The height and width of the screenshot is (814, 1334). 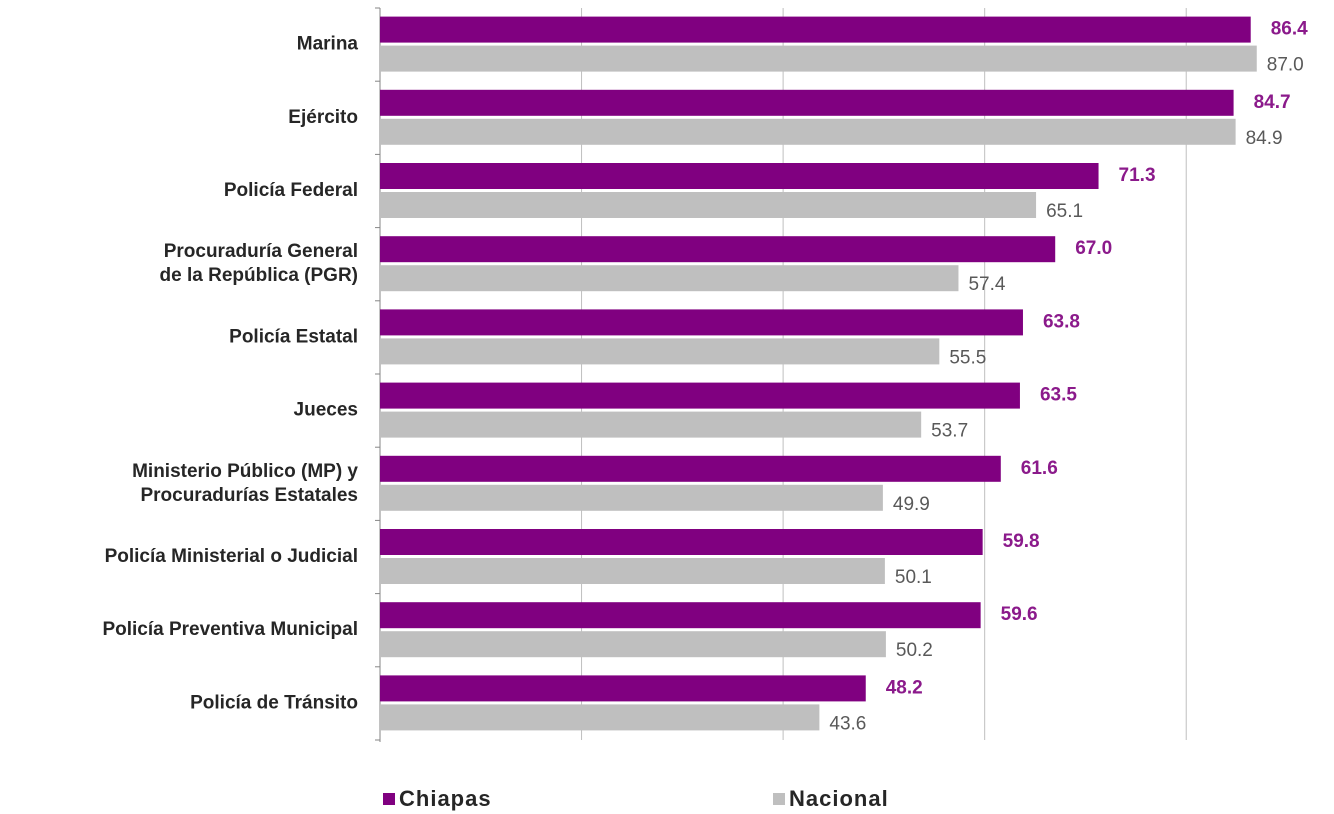 I want to click on y-tick-label: Policía de Tránsito, so click(x=274, y=702).